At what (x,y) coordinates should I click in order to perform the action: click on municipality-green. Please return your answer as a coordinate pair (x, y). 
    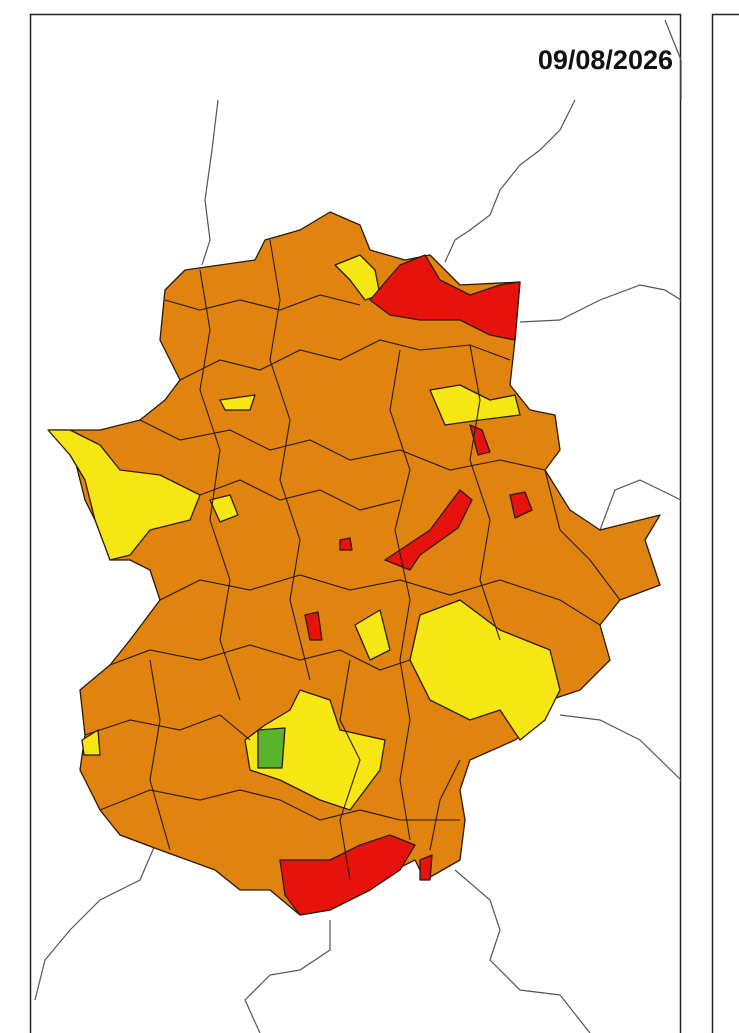
    Looking at the image, I should click on (271, 748).